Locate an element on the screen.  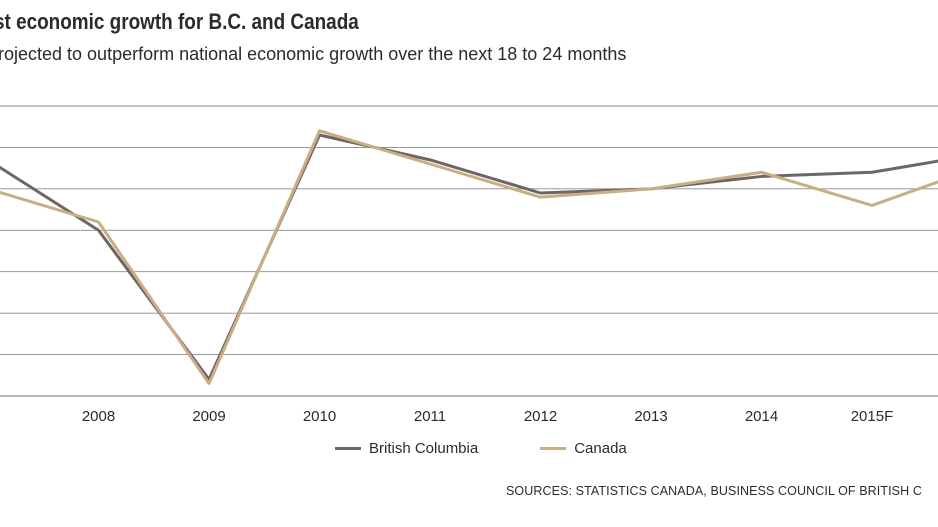
x-tick-label: 2009 is located at coordinates (208, 416).